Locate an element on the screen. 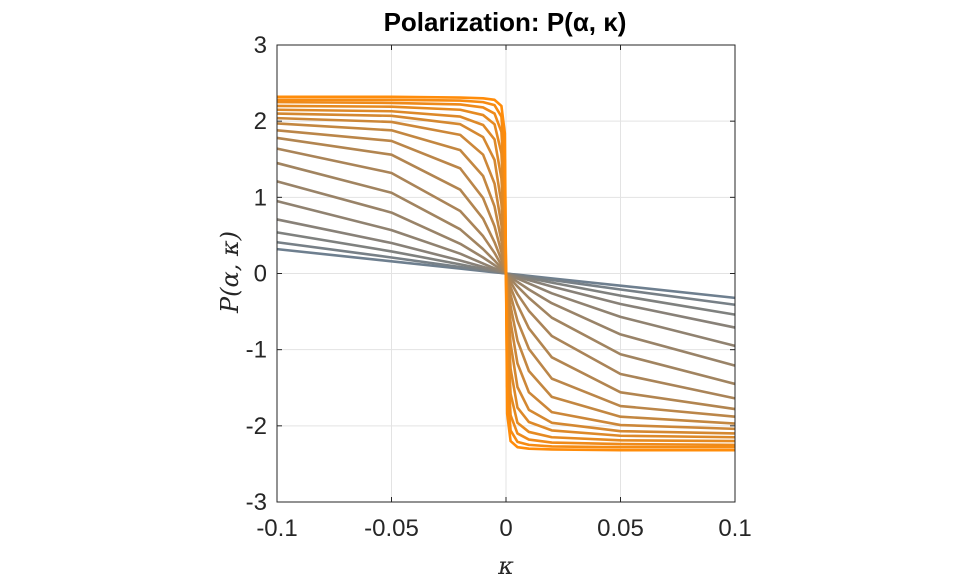  x-tick-labels: -0.1 -0.05 0 0.05 0.1 is located at coordinates (503, 528).